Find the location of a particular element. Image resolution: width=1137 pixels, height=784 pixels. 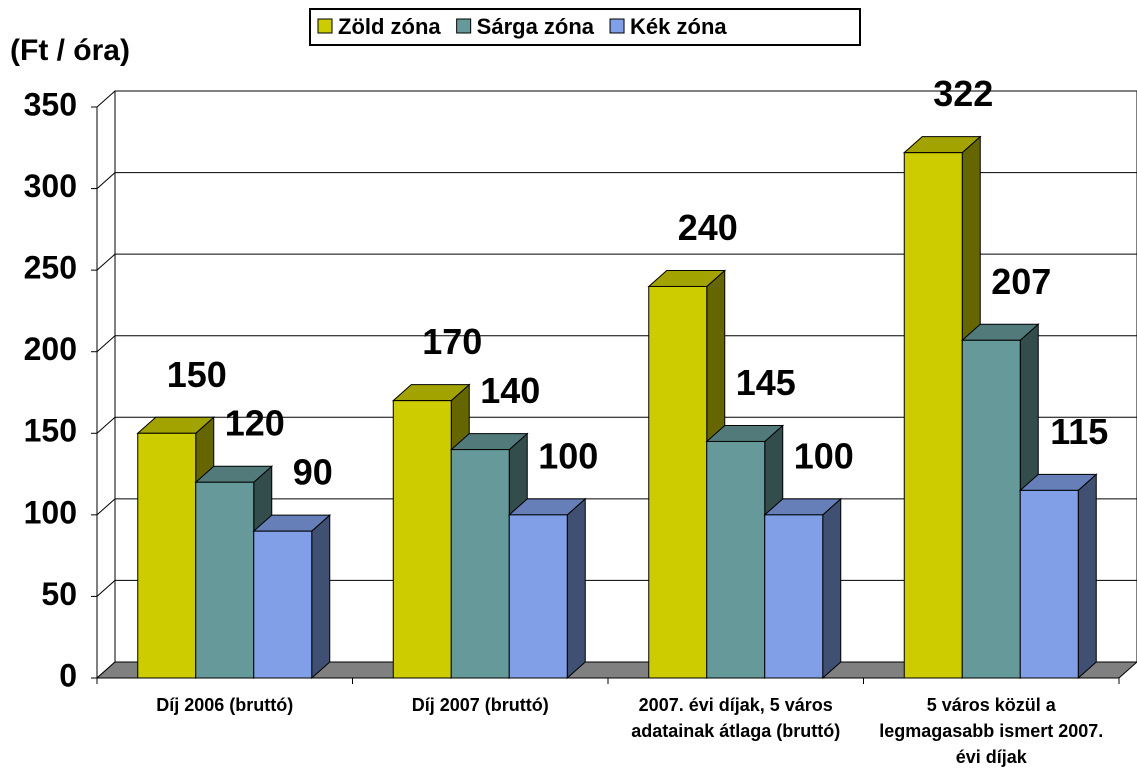

y-tick-label: 200 is located at coordinates (50, 349).